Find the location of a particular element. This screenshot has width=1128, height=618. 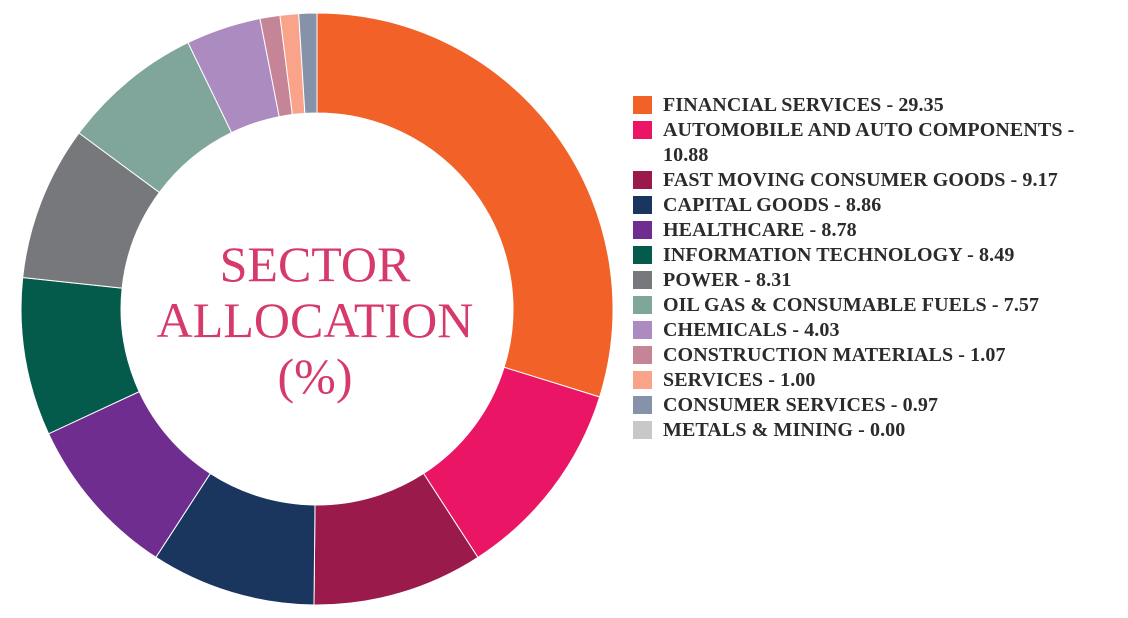

legend-item: FINANCIAL SERVICES - 29.35 is located at coordinates (878, 105).